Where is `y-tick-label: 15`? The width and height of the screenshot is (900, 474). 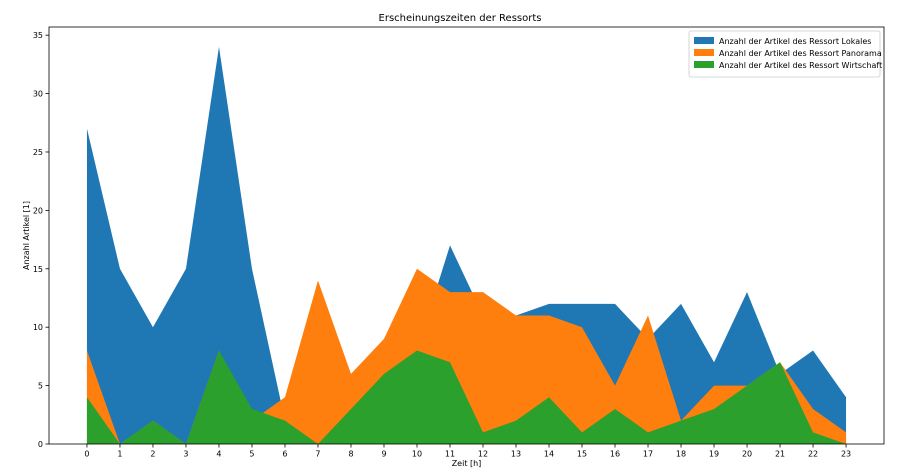
y-tick-label: 15 is located at coordinates (38, 269).